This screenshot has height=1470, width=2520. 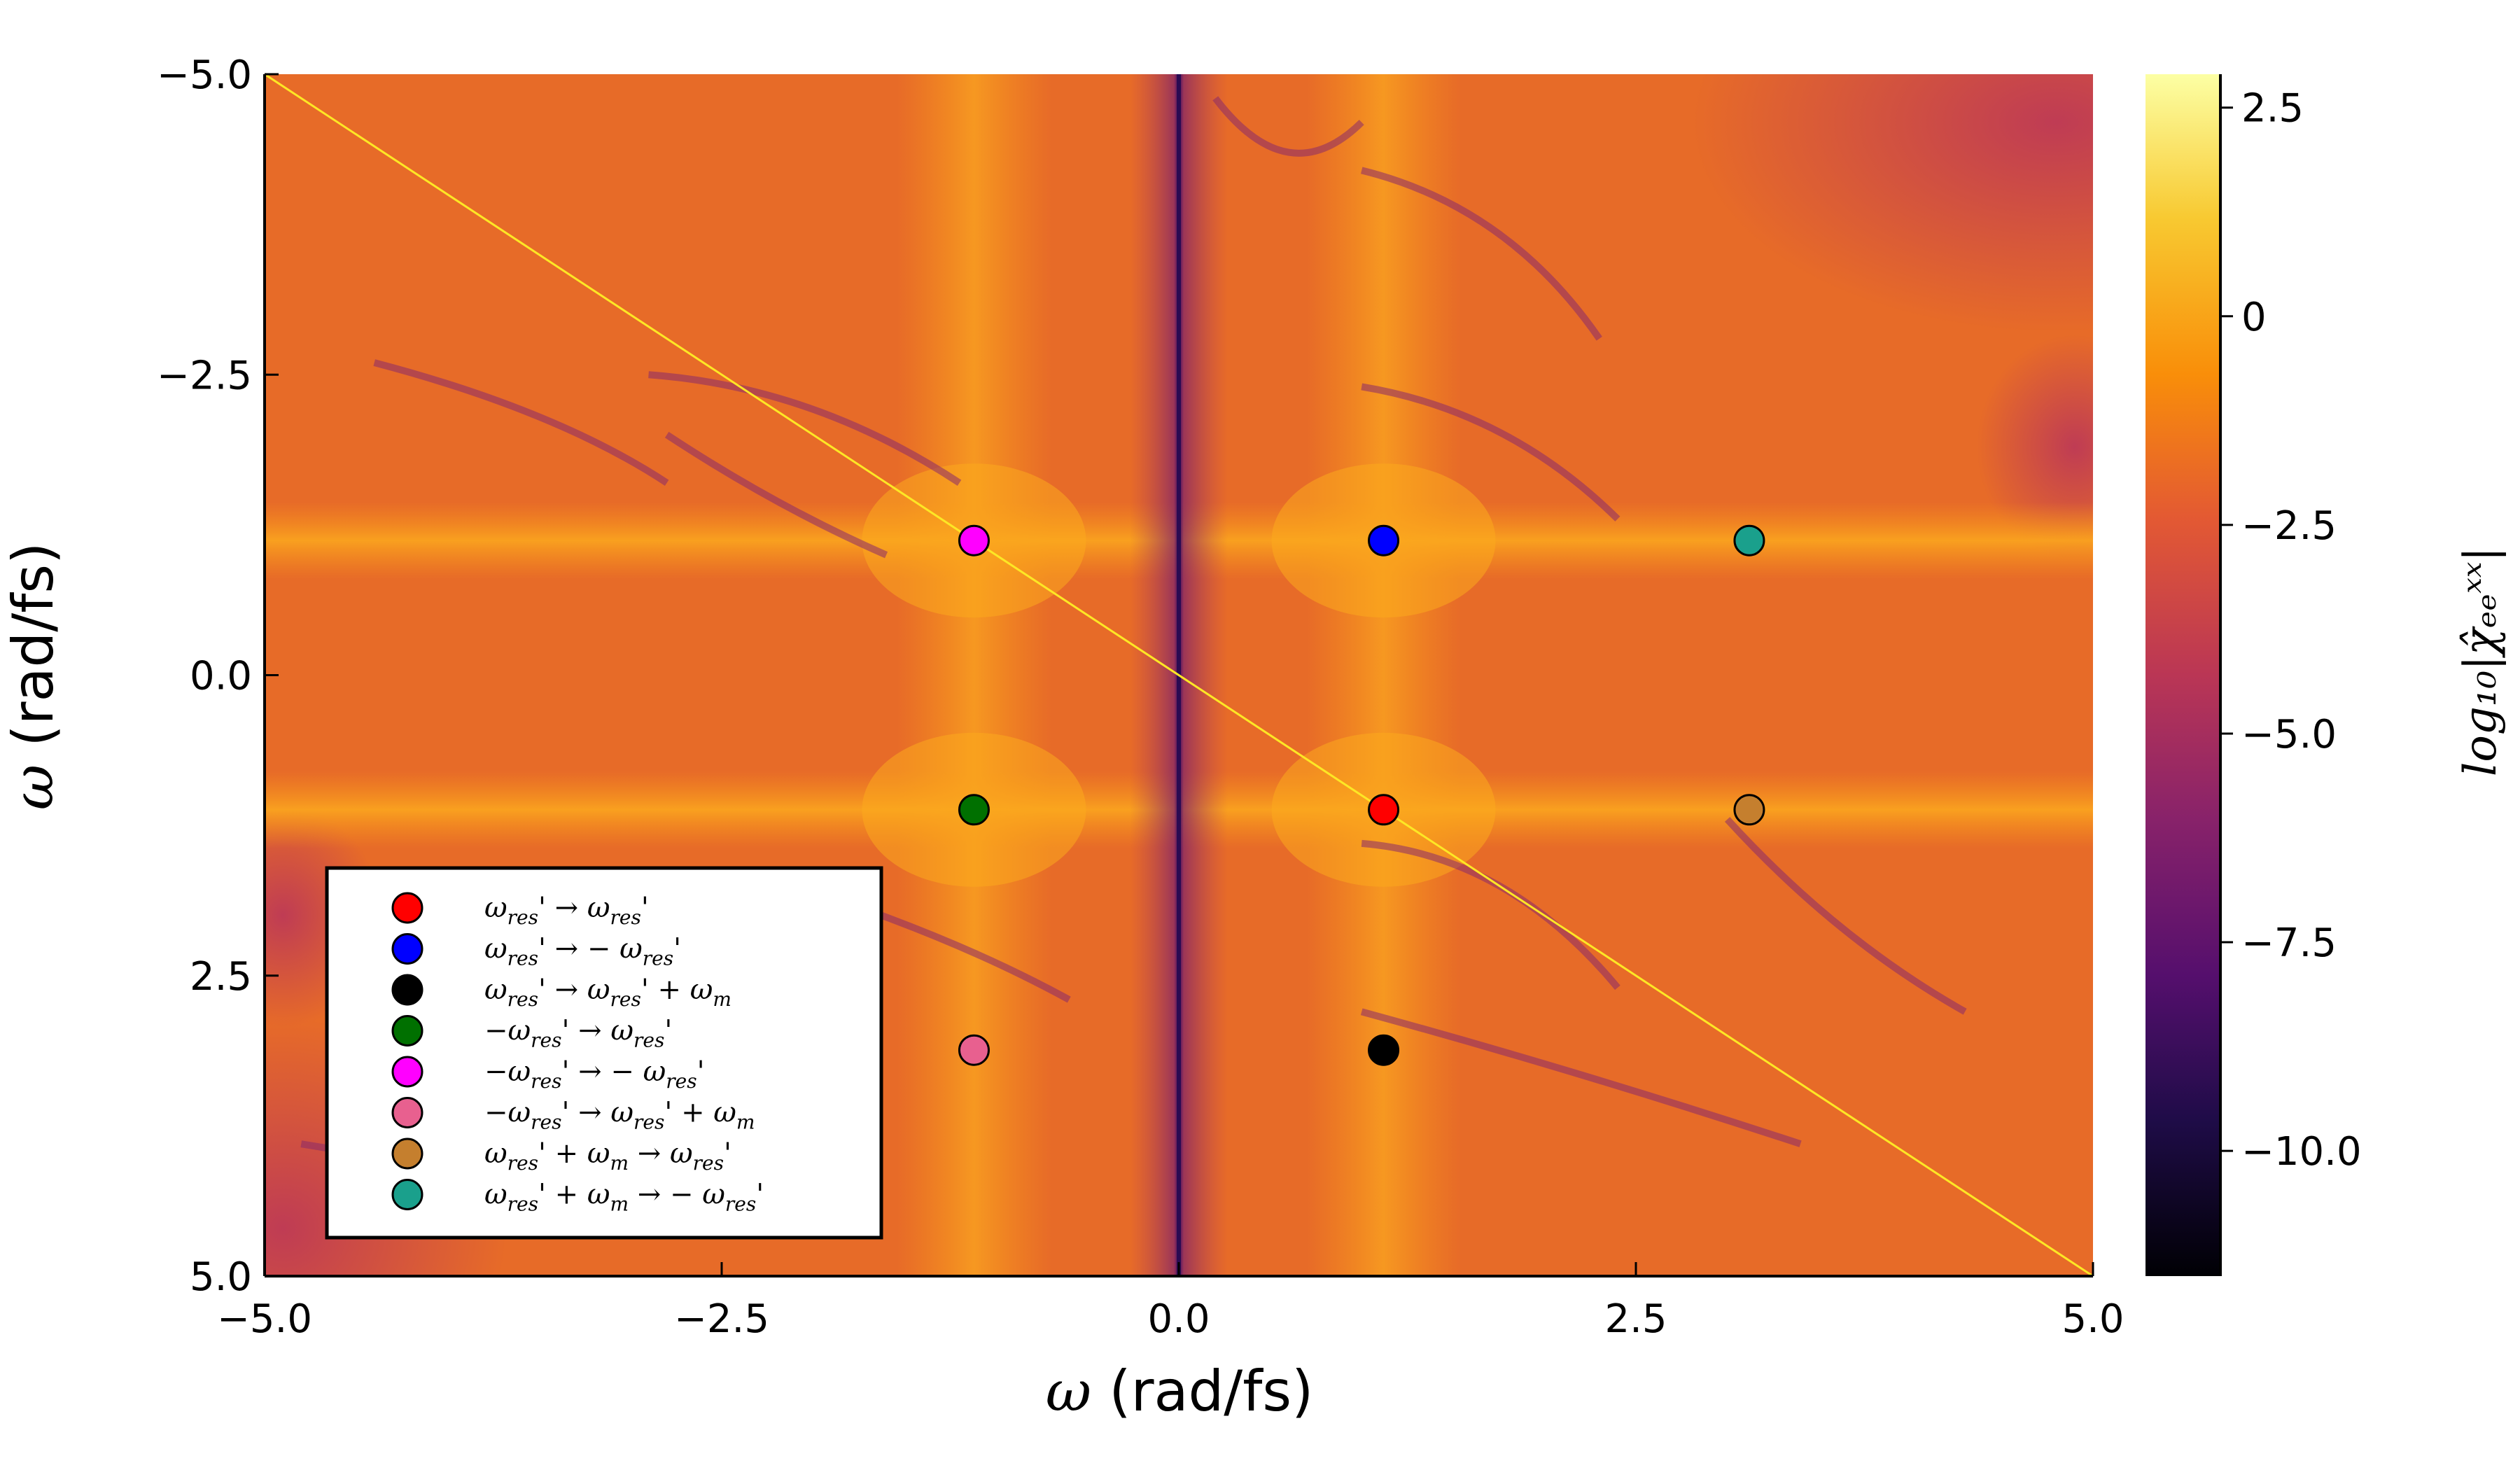 I want to click on x-tick-label: 5.0, so click(x=2093, y=1319).